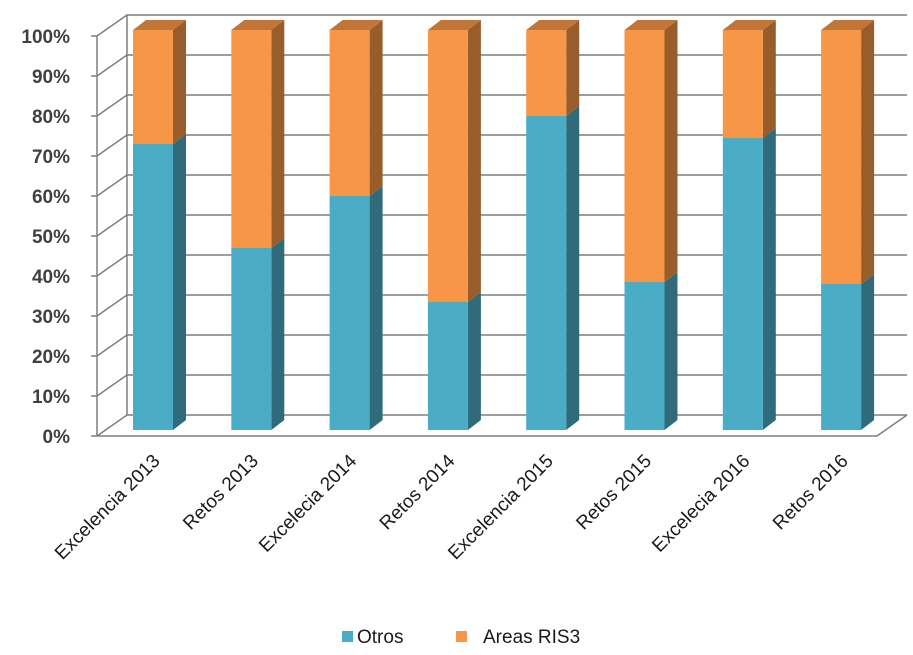 Image resolution: width=913 pixels, height=655 pixels. Describe the element at coordinates (57, 437) in the screenshot. I see `y-tick-label: 0%` at that location.